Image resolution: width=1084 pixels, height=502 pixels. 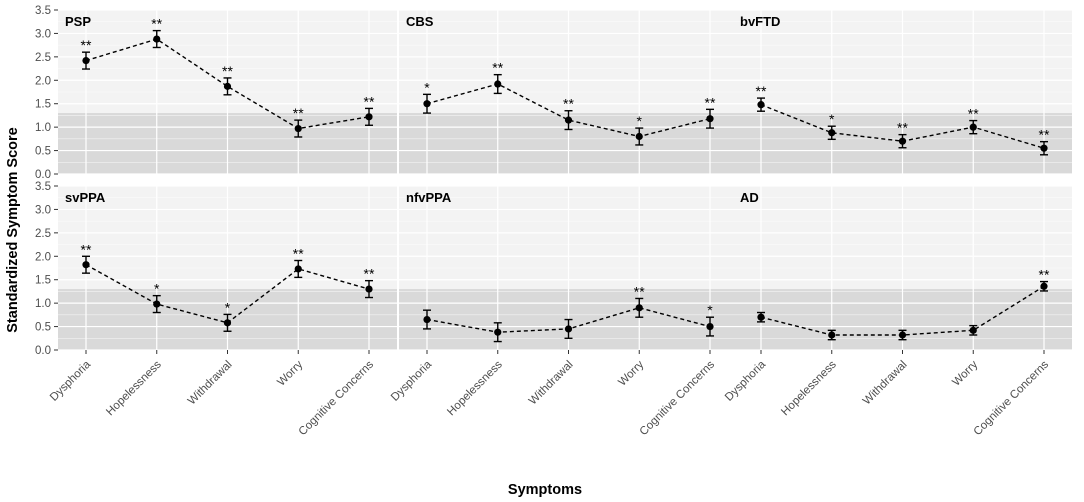 I want to click on panel-cbs: CBS********, so click(x=568, y=92).